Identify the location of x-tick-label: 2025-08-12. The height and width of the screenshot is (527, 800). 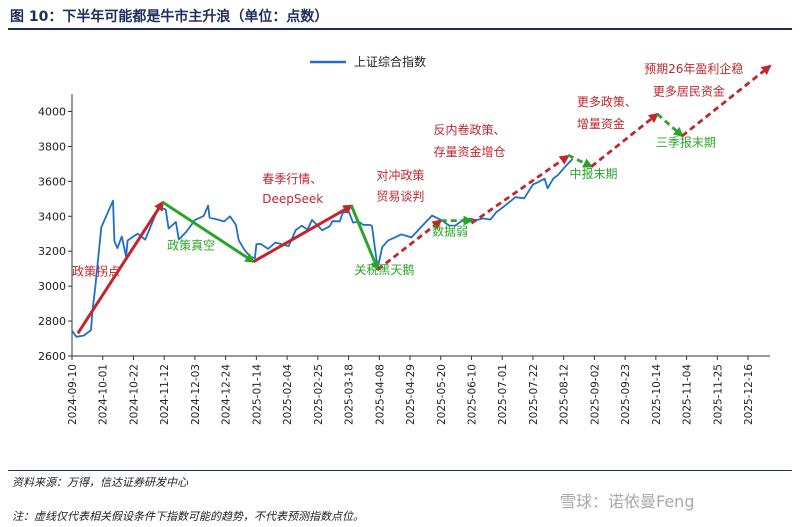
(565, 394).